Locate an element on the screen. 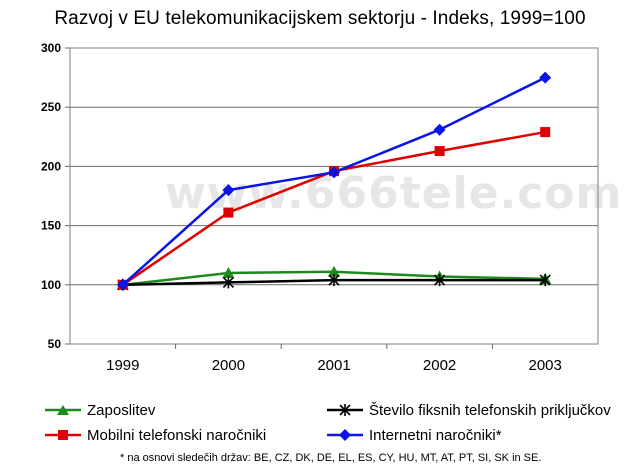 This screenshot has height=476, width=640. x-tick-label: 2001 is located at coordinates (333, 365).